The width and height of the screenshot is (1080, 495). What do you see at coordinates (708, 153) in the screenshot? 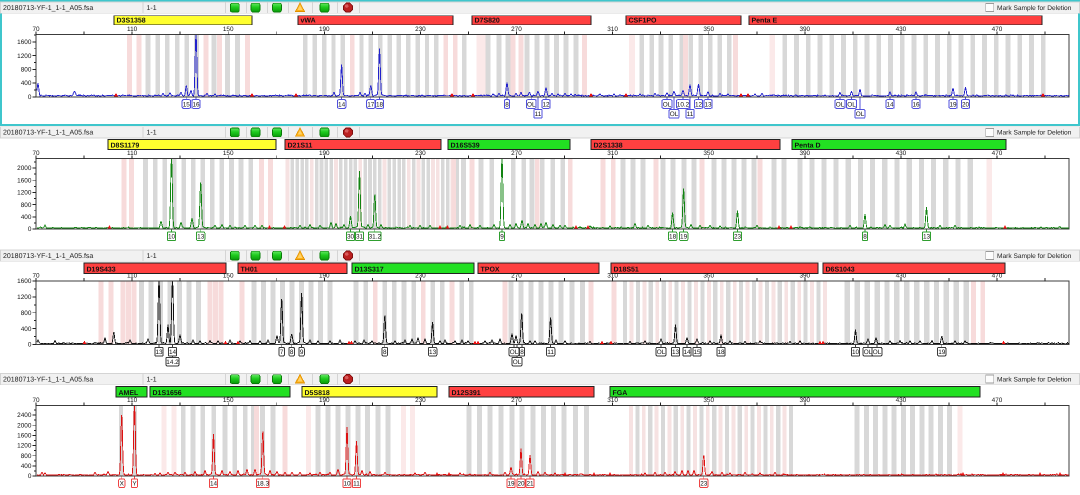
I see `svg-text: 350` at bounding box center [708, 153].